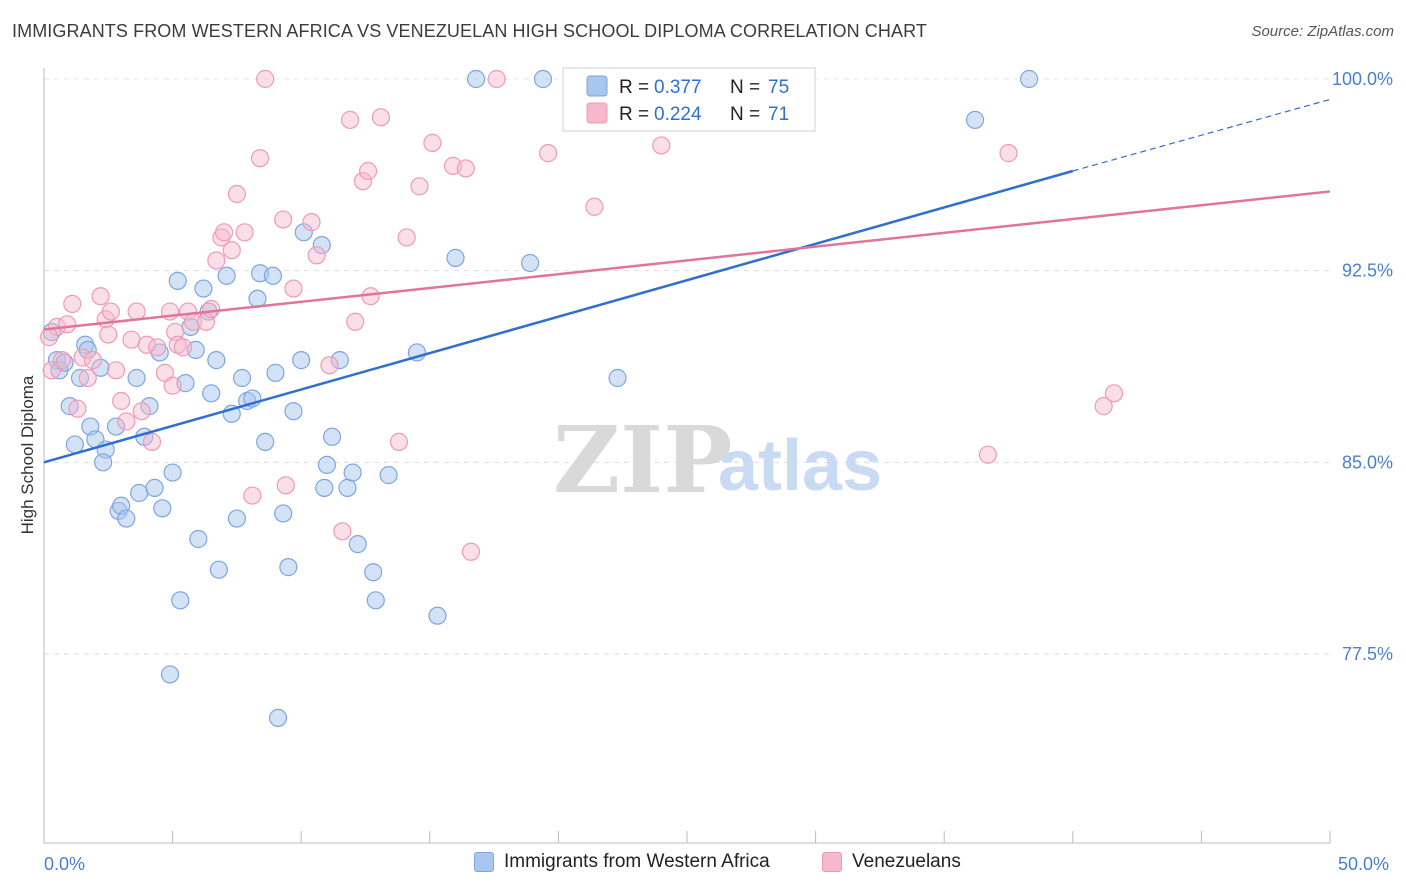 Image resolution: width=1406 pixels, height=892 pixels. Describe the element at coordinates (678, 114) in the screenshot. I see `legend-r-value-2: 0.224` at that location.